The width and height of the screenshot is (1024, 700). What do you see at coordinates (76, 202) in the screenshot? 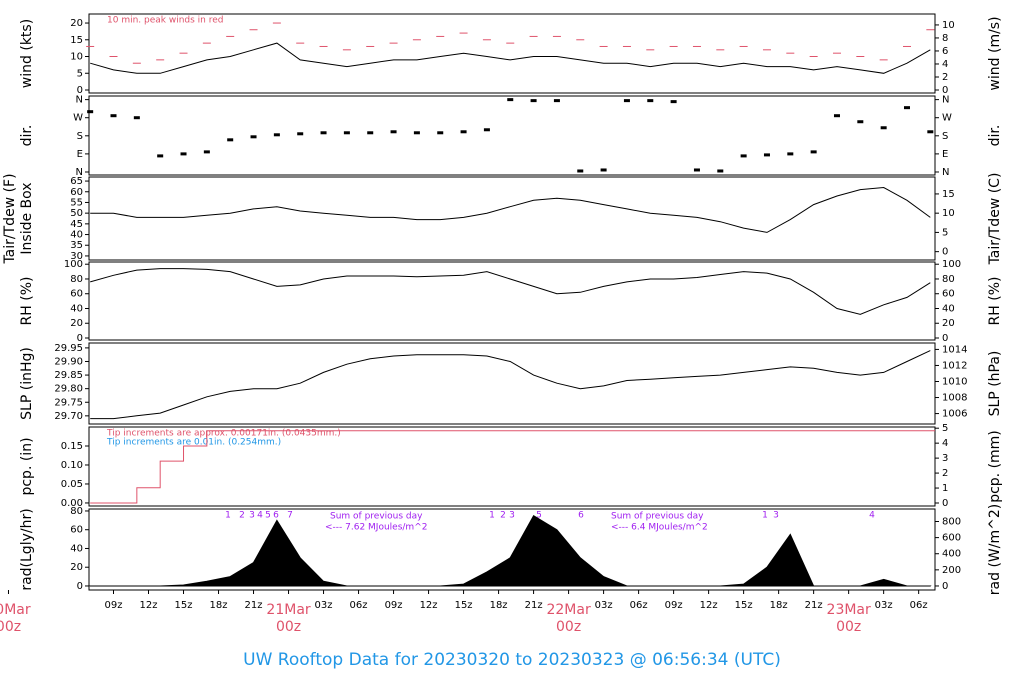
I see `y-tick-label: 55` at bounding box center [76, 202].